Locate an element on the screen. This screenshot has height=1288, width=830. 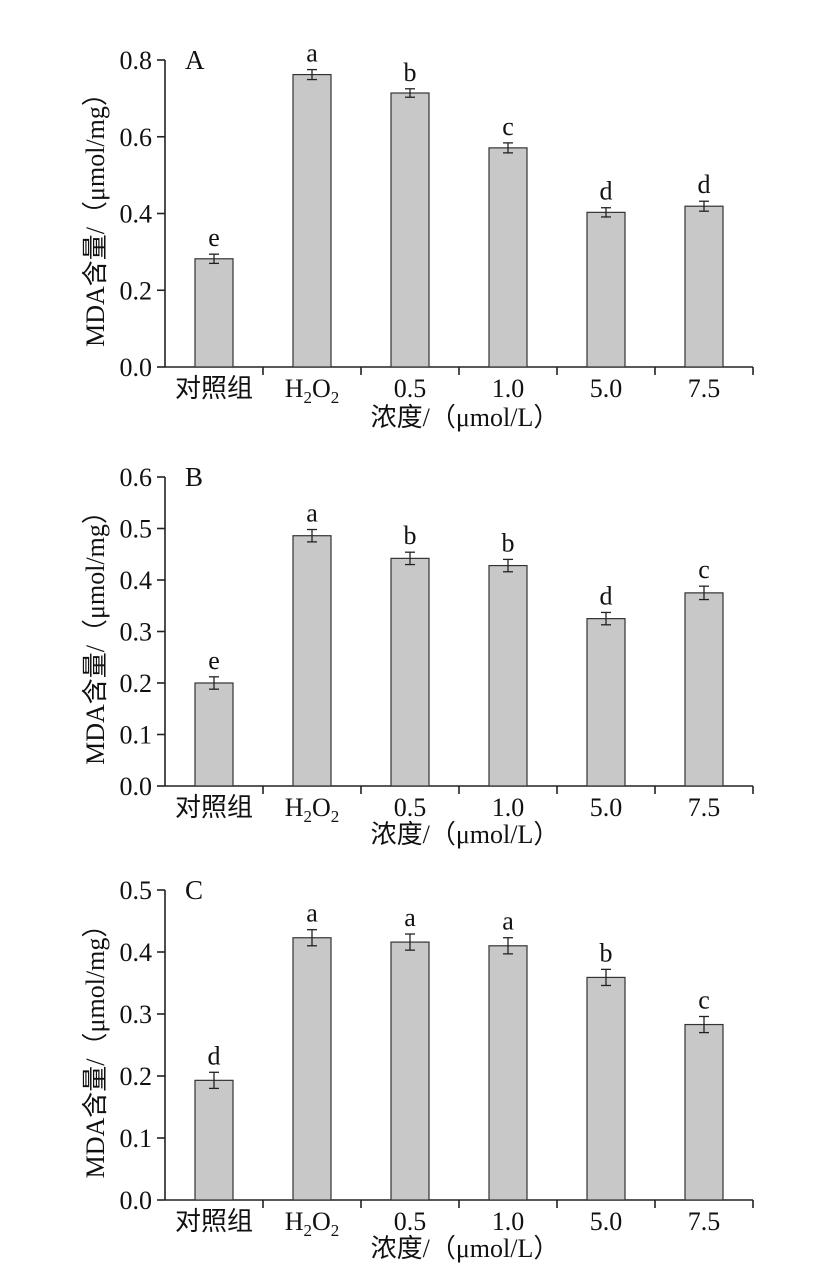
panel-letter: B is located at coordinates (194, 477).